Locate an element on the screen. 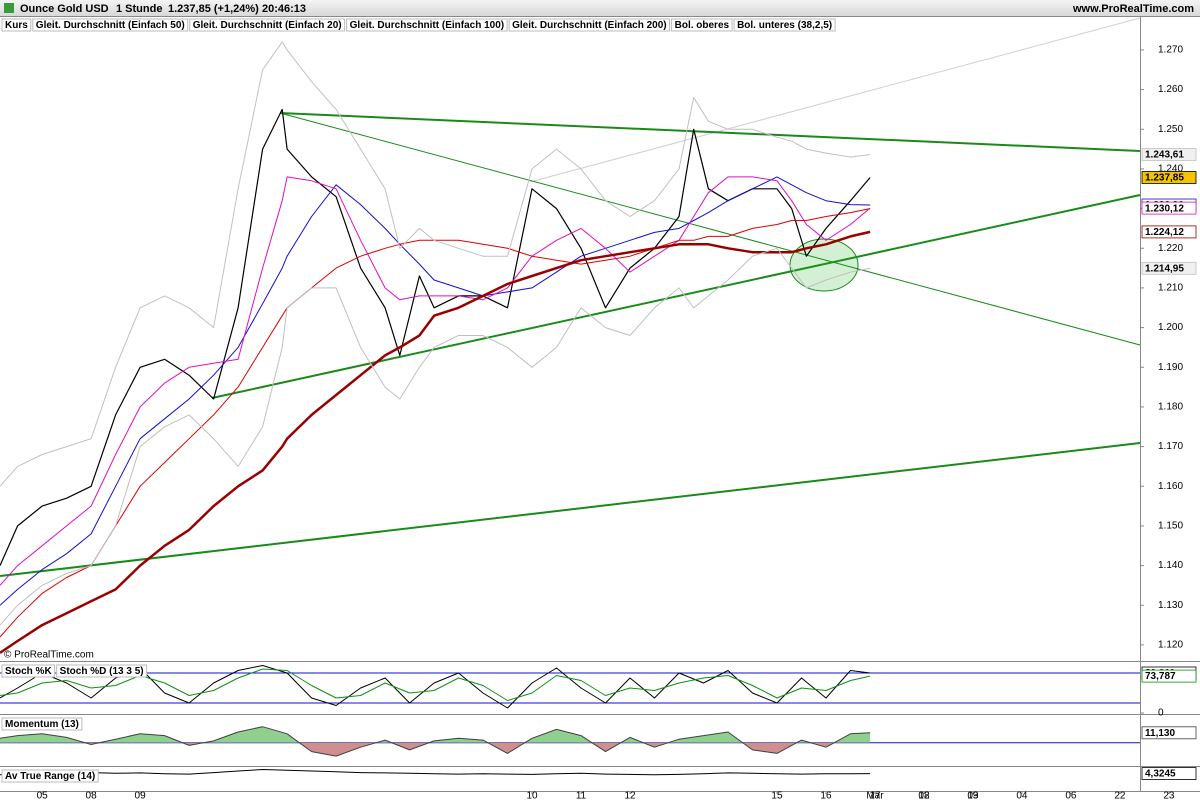 This screenshot has width=1200, height=800. value-label: 1.214,95 is located at coordinates (1164, 268).